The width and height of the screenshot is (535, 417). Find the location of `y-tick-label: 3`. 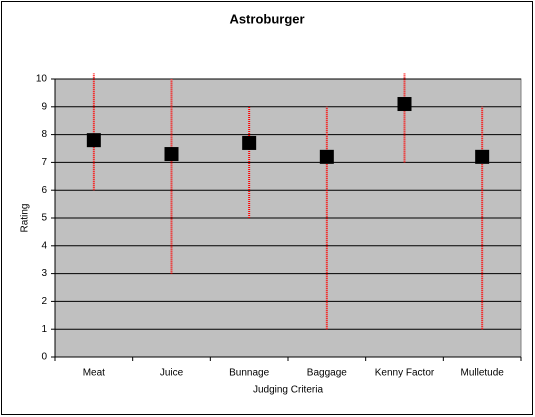

y-tick-label: 3 is located at coordinates (44, 273).